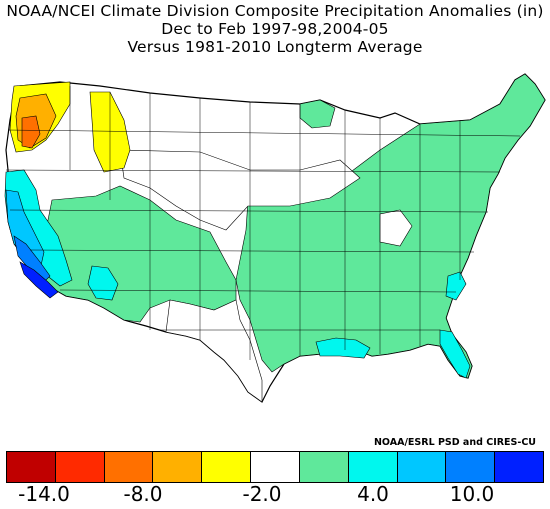  I want to click on cyan-region-arizona, so click(103, 283).